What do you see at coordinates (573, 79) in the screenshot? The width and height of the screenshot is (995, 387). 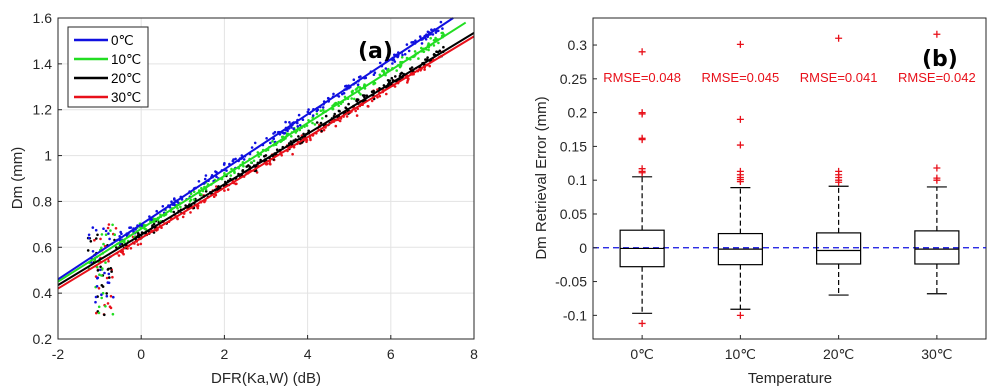 I see `y-tick-label: 0.25` at bounding box center [573, 79].